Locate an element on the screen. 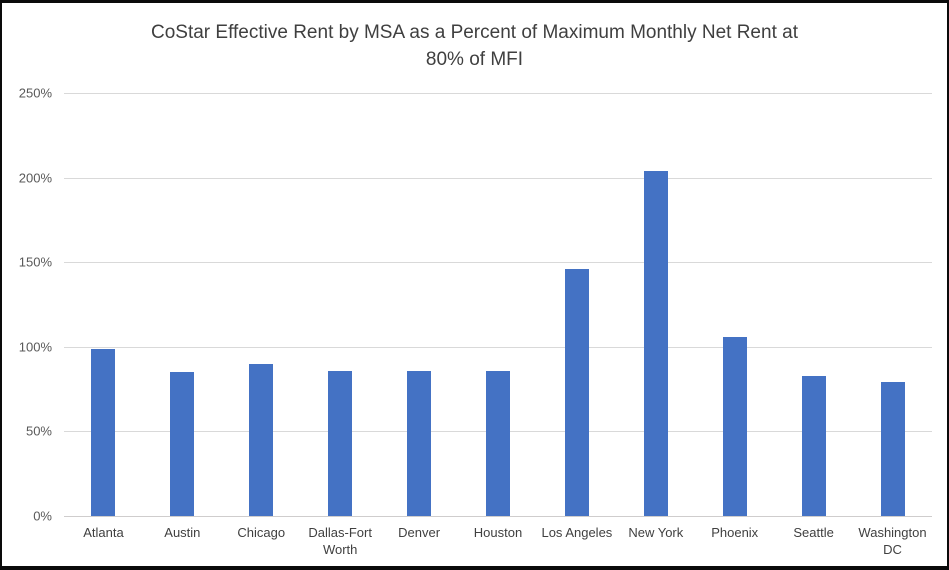 The height and width of the screenshot is (570, 949). x-tick-label: Seattle is located at coordinates (813, 532).